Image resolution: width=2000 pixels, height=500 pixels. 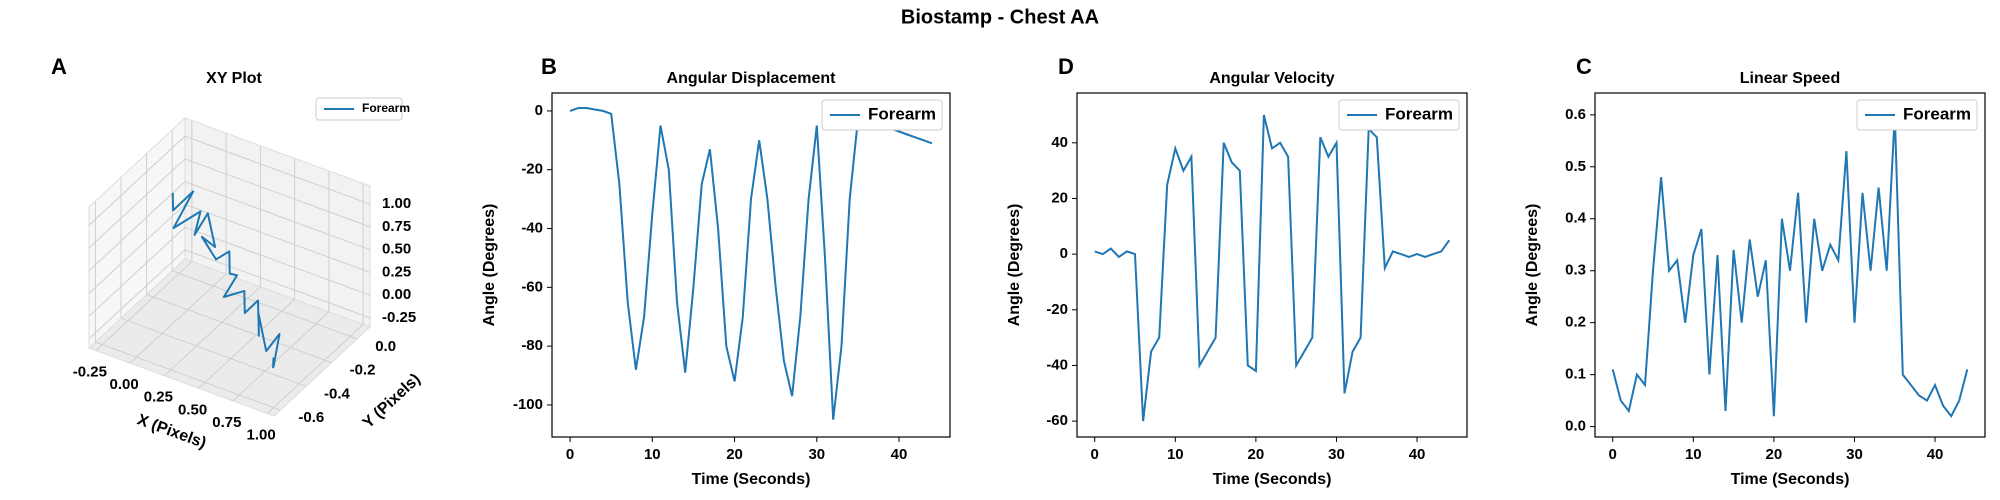 I want to click on y-tick-label: 0.6, so click(x=1575, y=114).